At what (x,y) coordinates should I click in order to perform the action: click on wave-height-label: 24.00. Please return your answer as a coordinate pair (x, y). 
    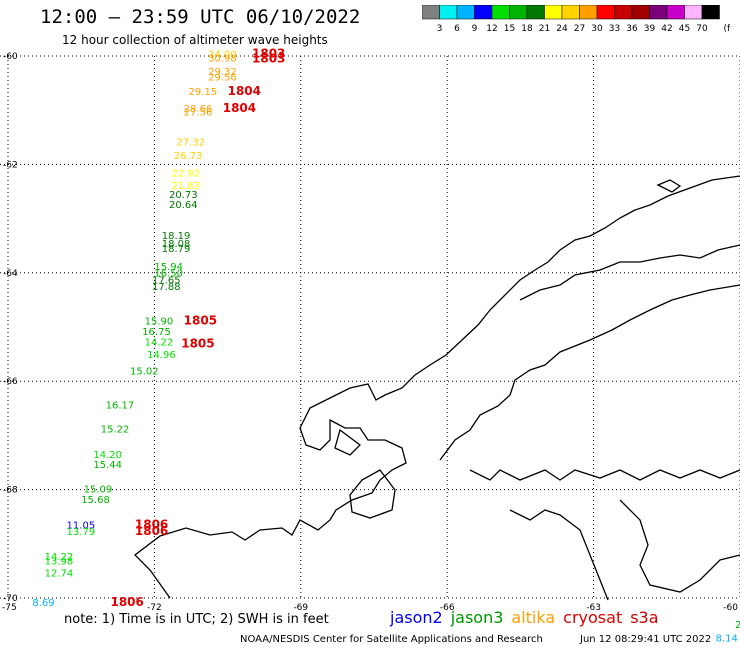
    Looking at the image, I should click on (222, 55).